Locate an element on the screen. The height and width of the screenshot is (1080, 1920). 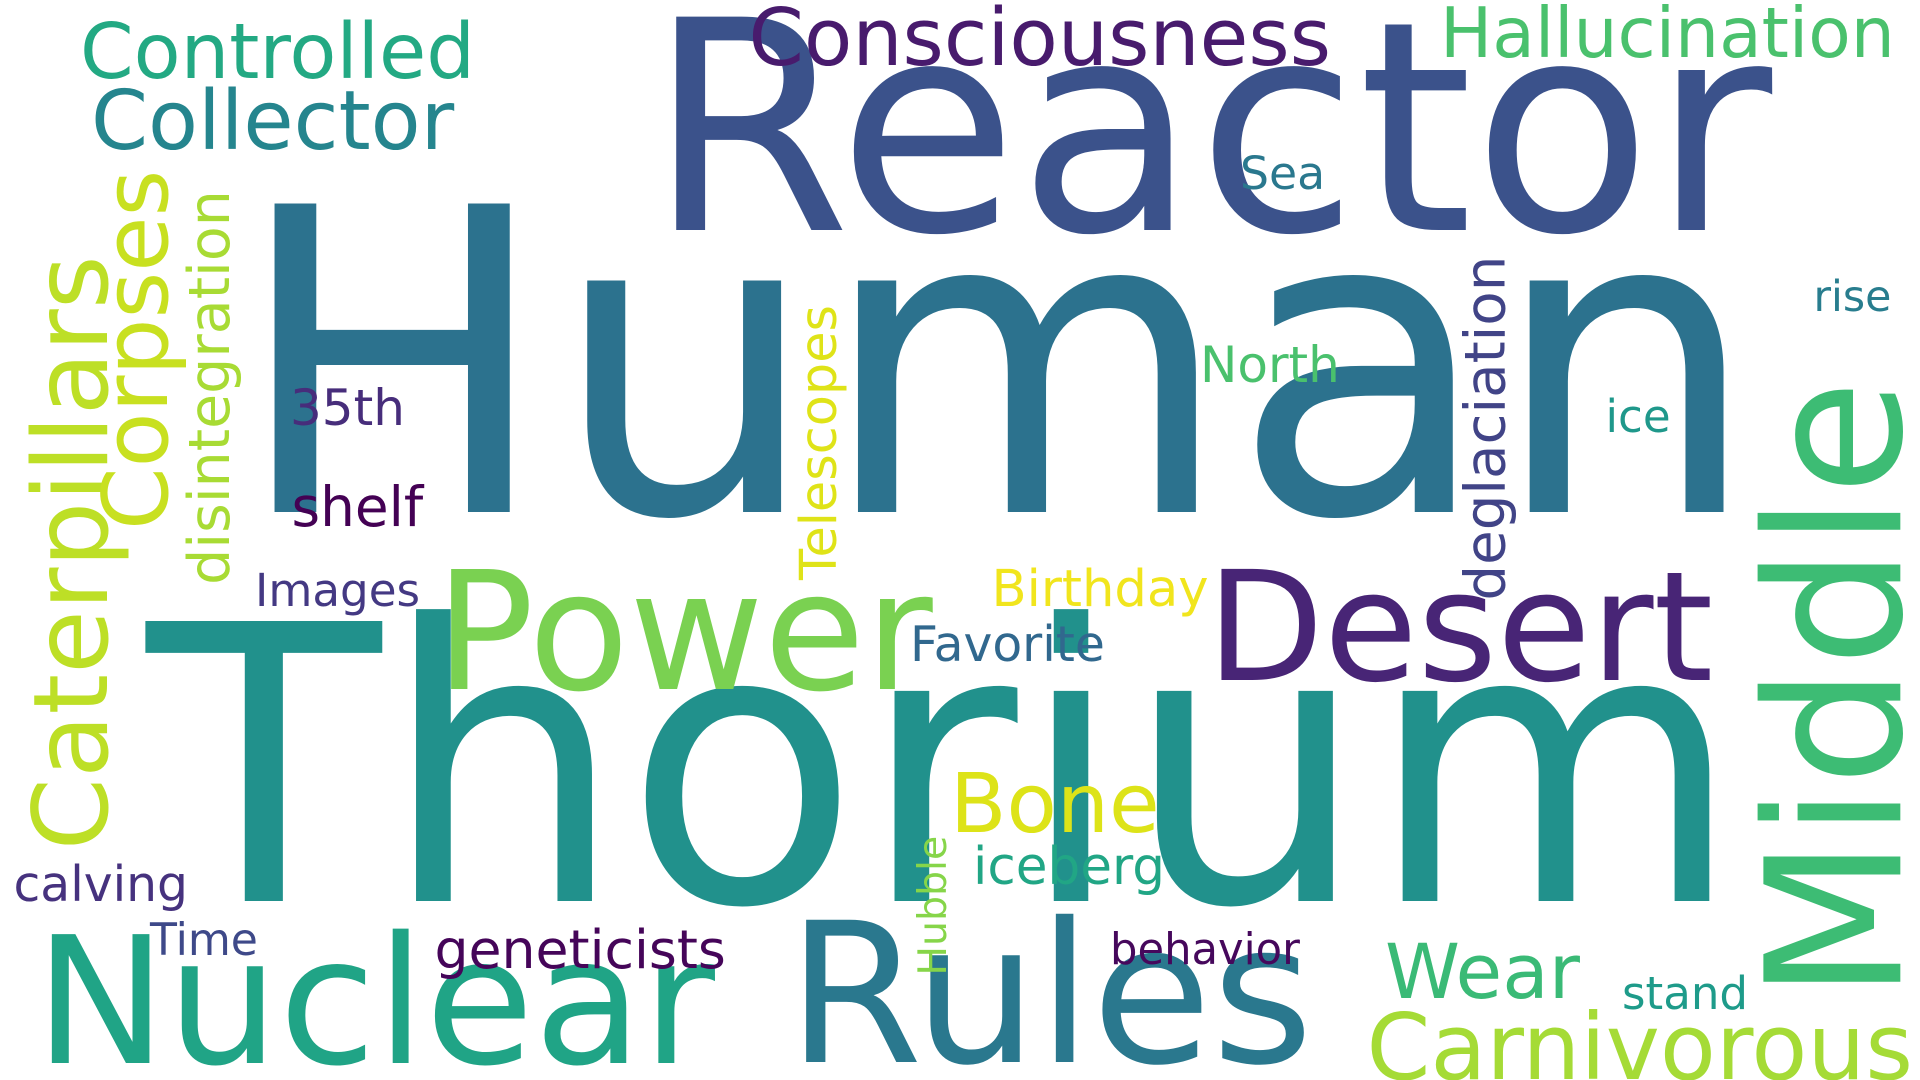
word-bone: Bone is located at coordinates (1055, 804).